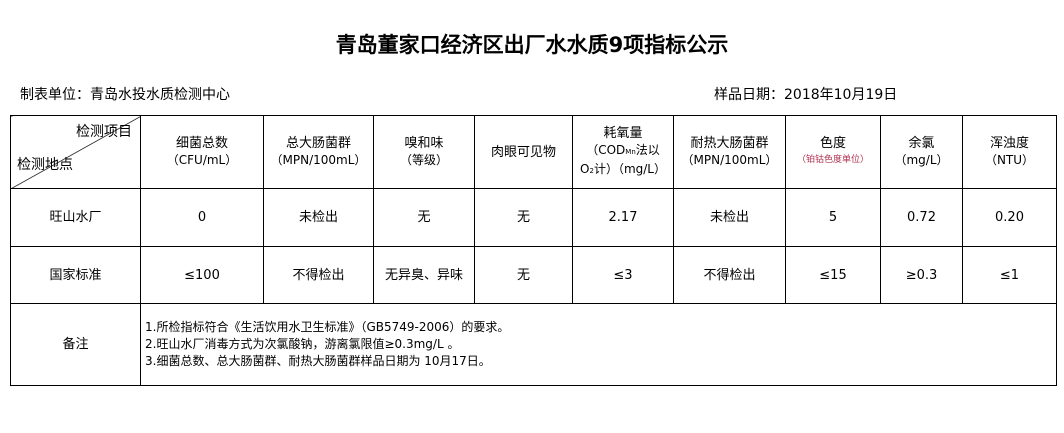 The image size is (1064, 433). What do you see at coordinates (424, 275) in the screenshot?
I see `value-cell: 无异臭、异味` at bounding box center [424, 275].